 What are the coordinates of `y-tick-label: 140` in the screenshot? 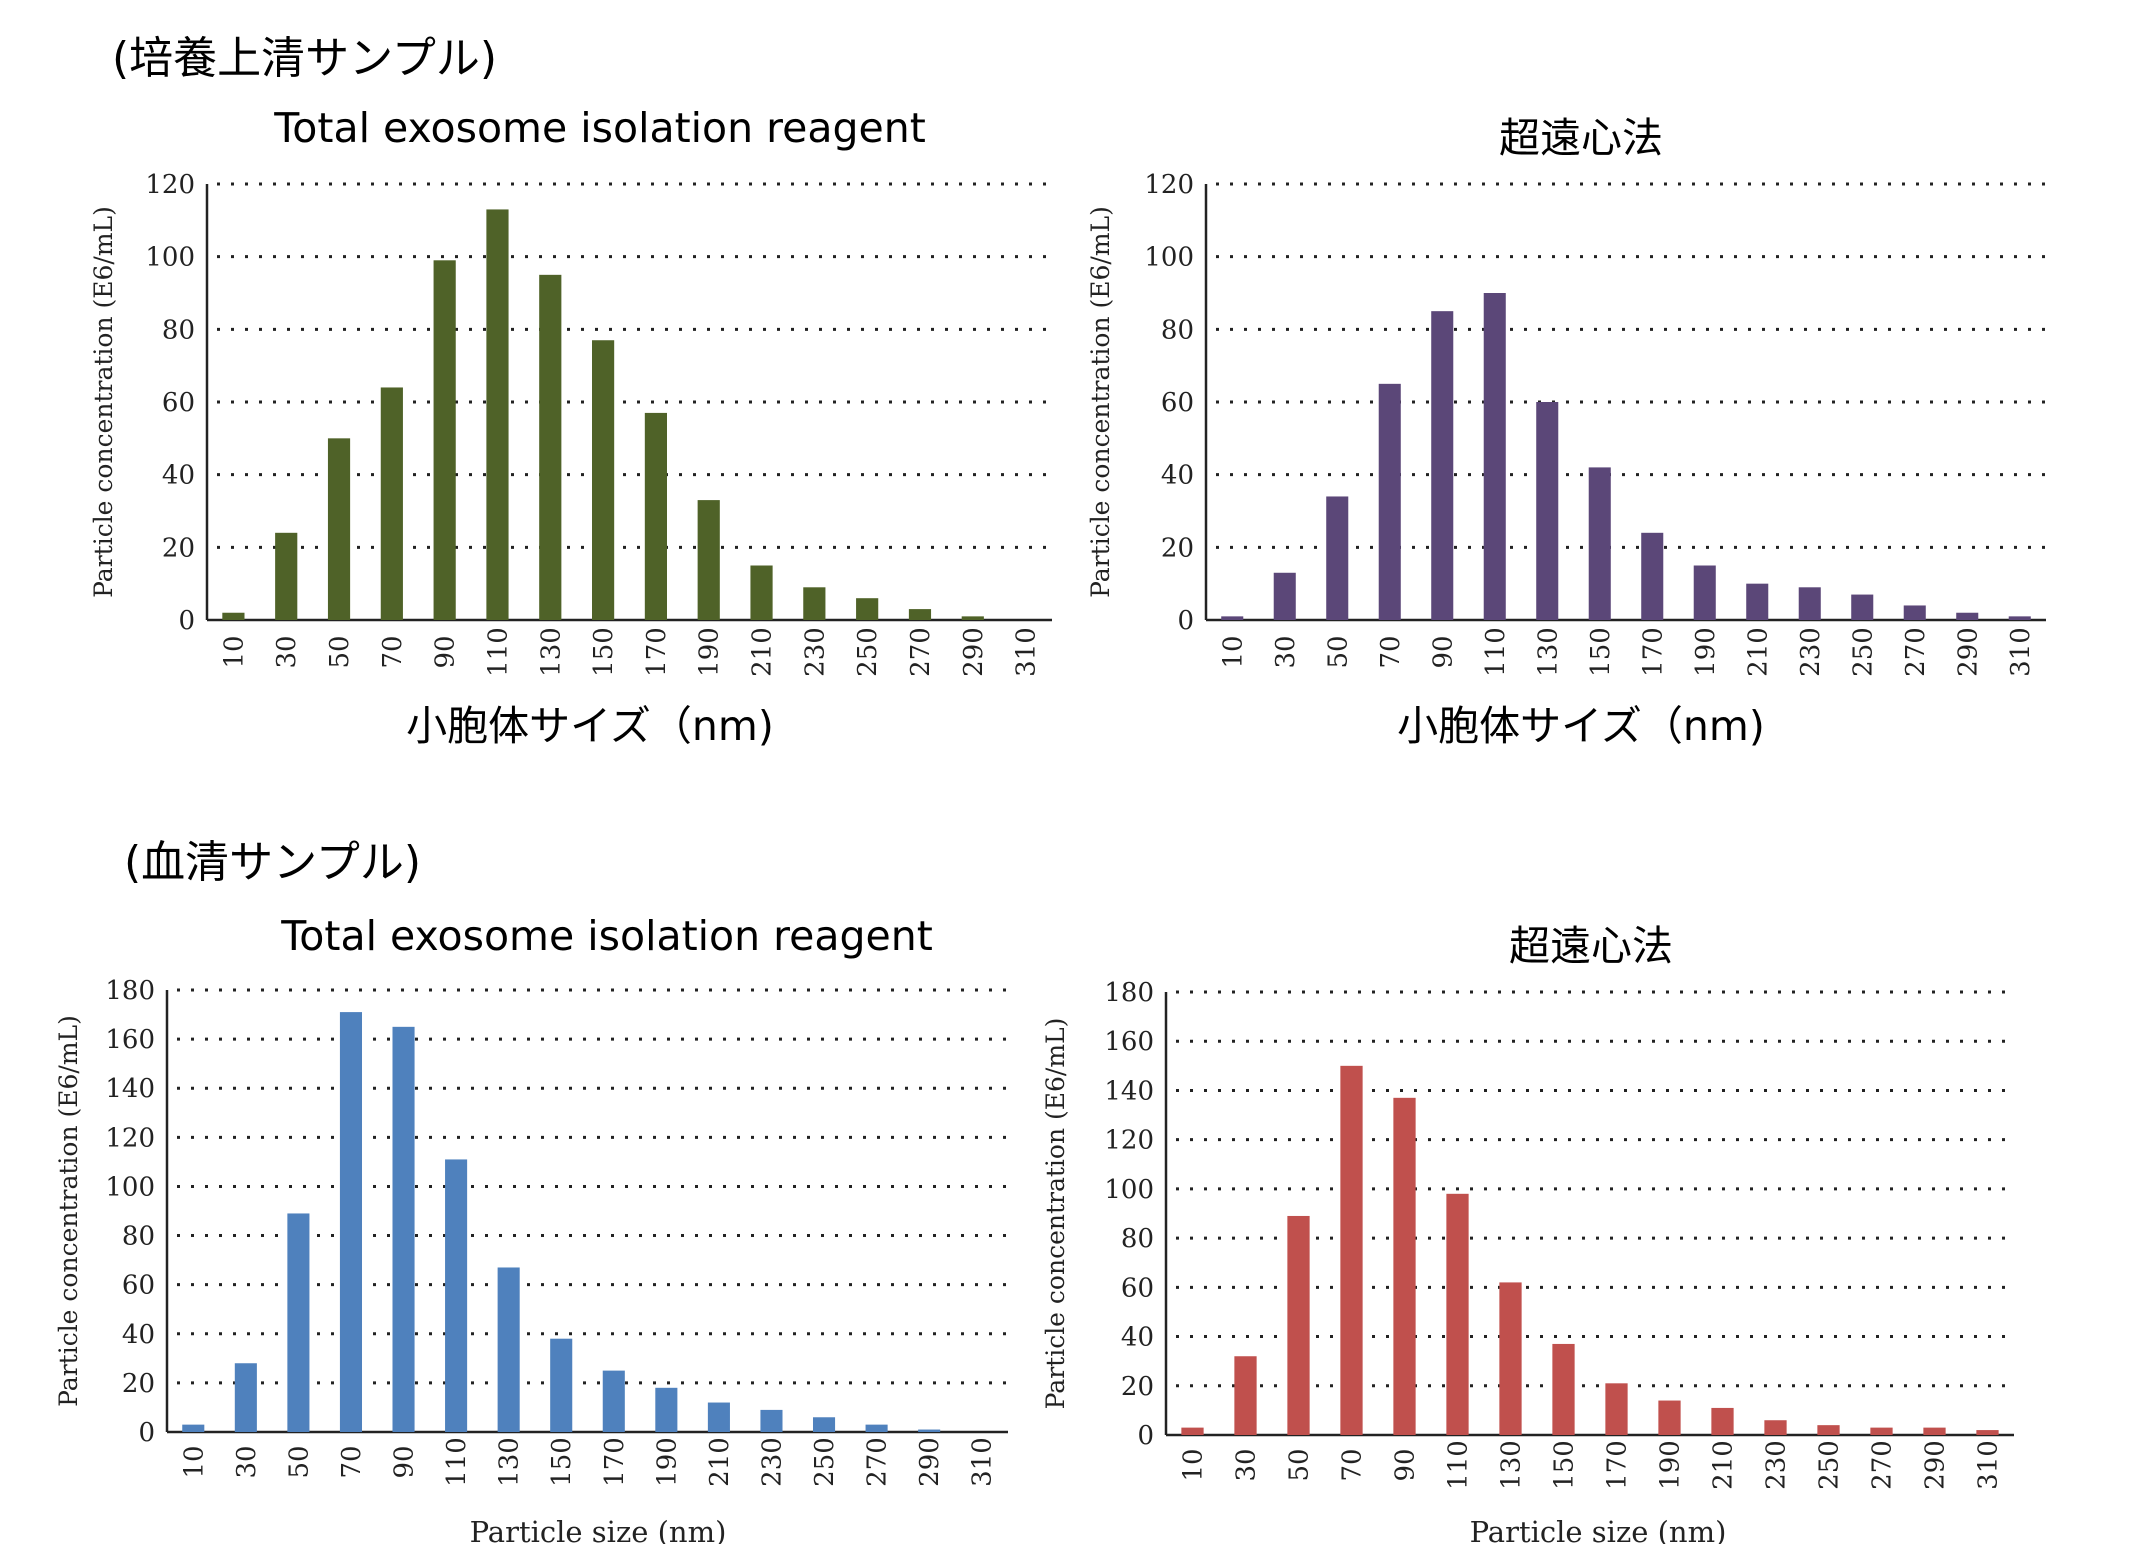 It's located at (130, 1089).